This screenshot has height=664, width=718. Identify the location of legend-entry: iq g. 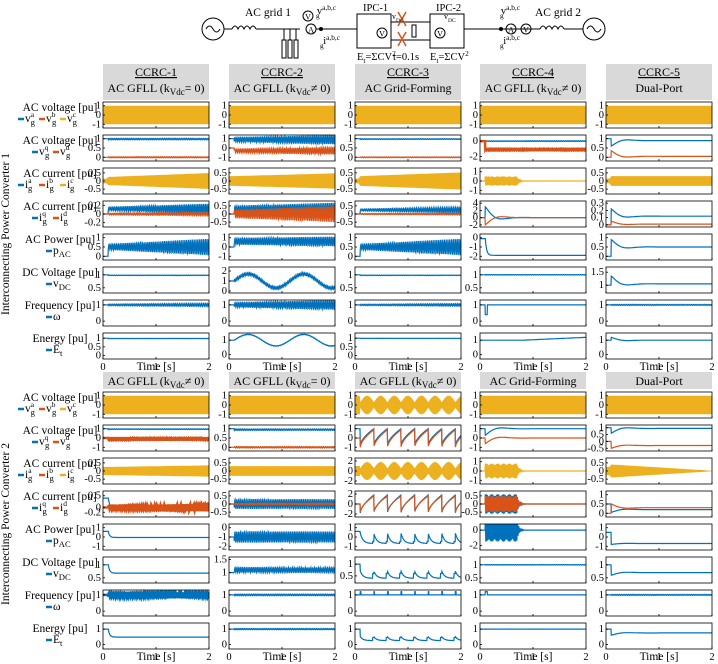
(43, 217).